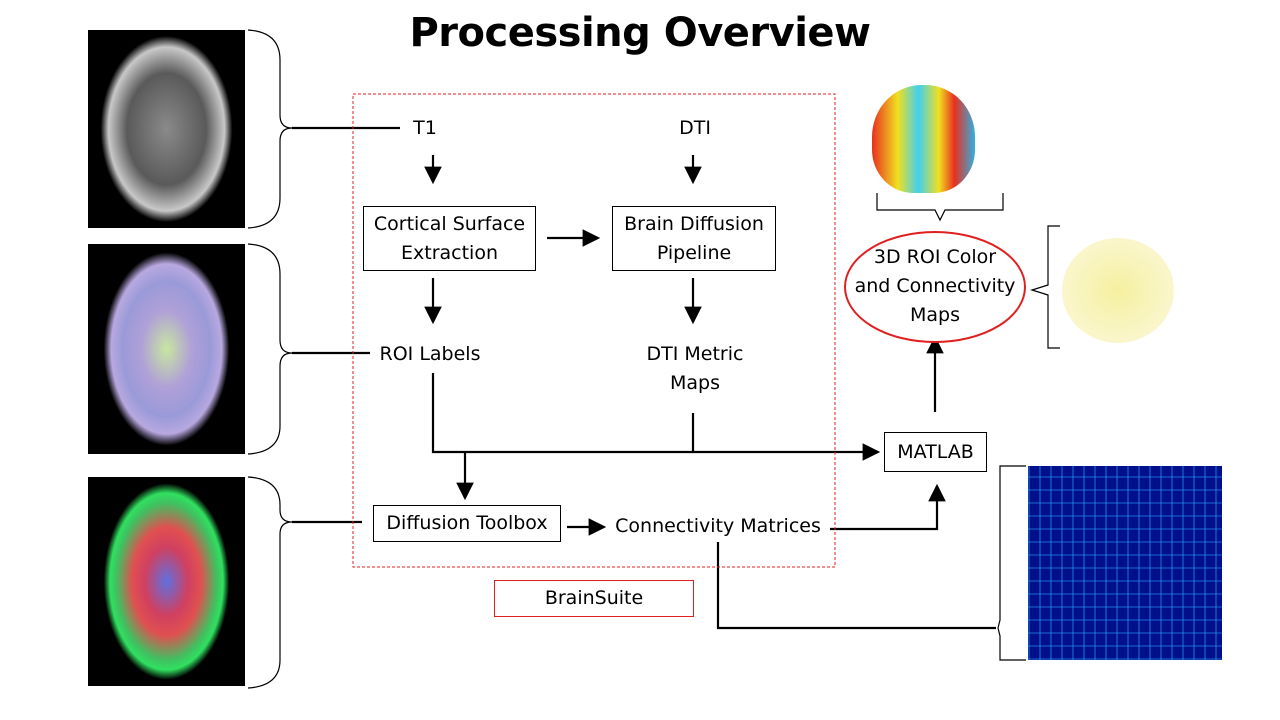 The height and width of the screenshot is (720, 1280). What do you see at coordinates (695, 369) in the screenshot?
I see `dti-metric-maps-label: DTI Metric Maps` at bounding box center [695, 369].